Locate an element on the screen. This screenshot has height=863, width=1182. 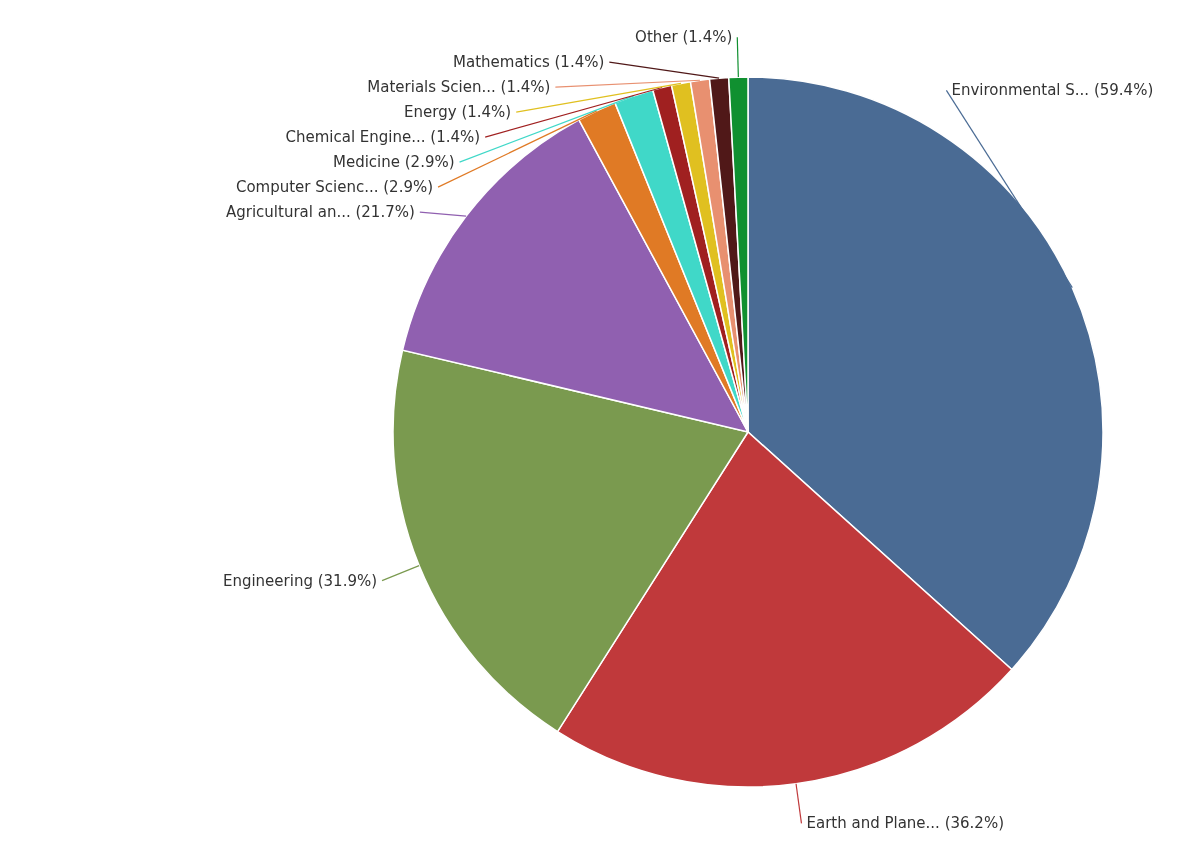
slice-label: Materials Scien... (1.4%) is located at coordinates (459, 87).